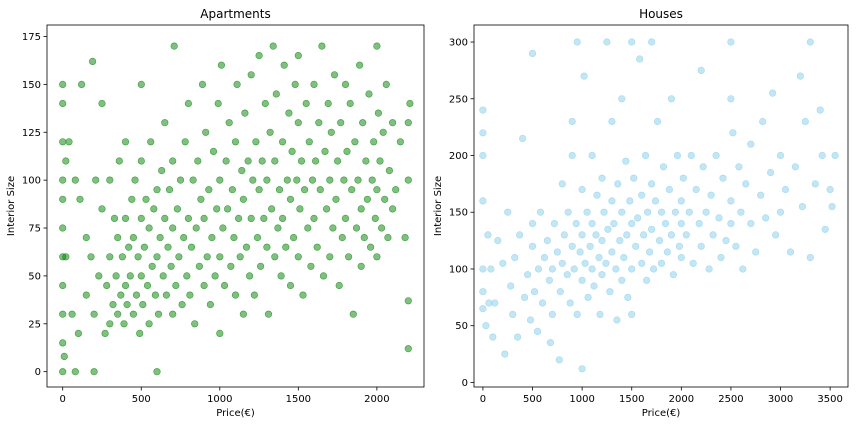 The width and height of the screenshot is (856, 424). Describe the element at coordinates (458, 213) in the screenshot. I see `houses-ytick-label: 150` at that location.